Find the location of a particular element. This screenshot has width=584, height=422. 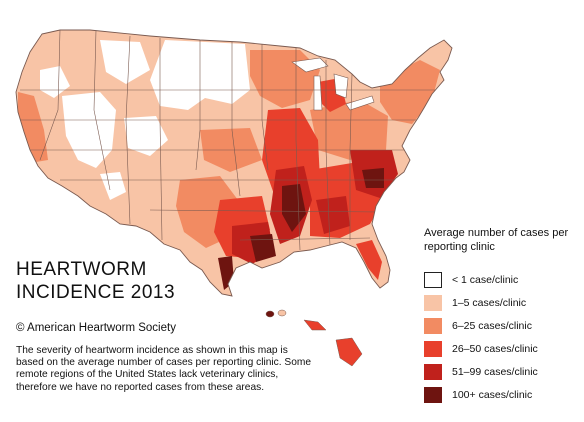

map-title: HEARTWORM INCIDENCE 2013 is located at coordinates (95, 281).